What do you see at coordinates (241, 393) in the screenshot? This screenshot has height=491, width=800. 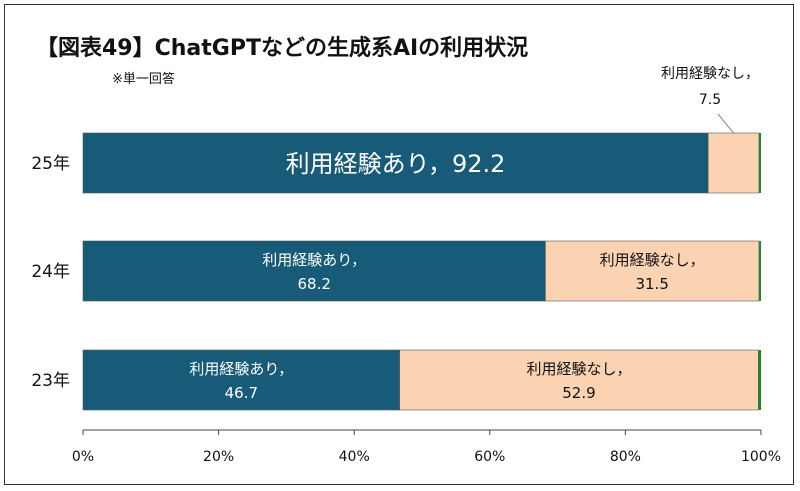 I see `data-label-value: 46.7` at bounding box center [241, 393].